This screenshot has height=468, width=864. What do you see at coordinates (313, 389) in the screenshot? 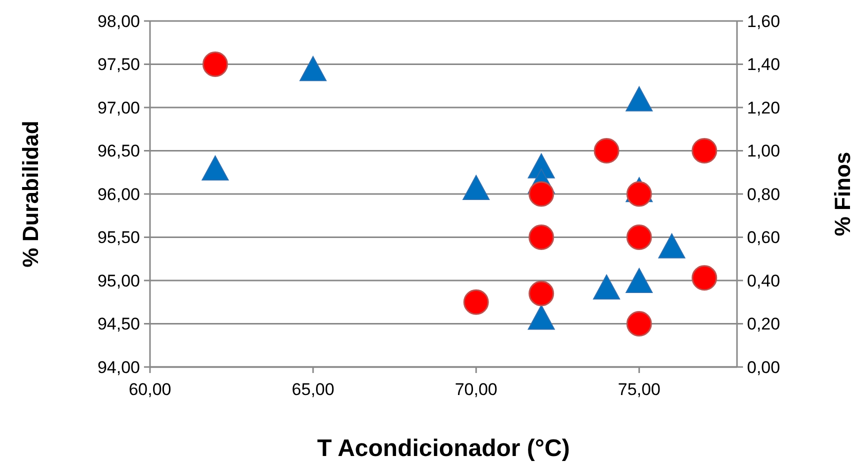
I see `x-tick-label: 65,00` at bounding box center [313, 389].